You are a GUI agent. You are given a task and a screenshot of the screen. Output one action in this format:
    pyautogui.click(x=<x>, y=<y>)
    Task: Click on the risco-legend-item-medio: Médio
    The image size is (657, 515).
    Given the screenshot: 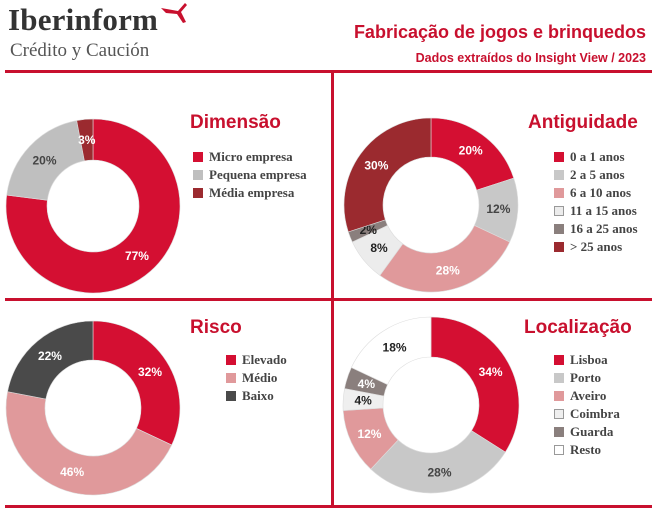 What is the action you would take?
    pyautogui.click(x=256, y=378)
    